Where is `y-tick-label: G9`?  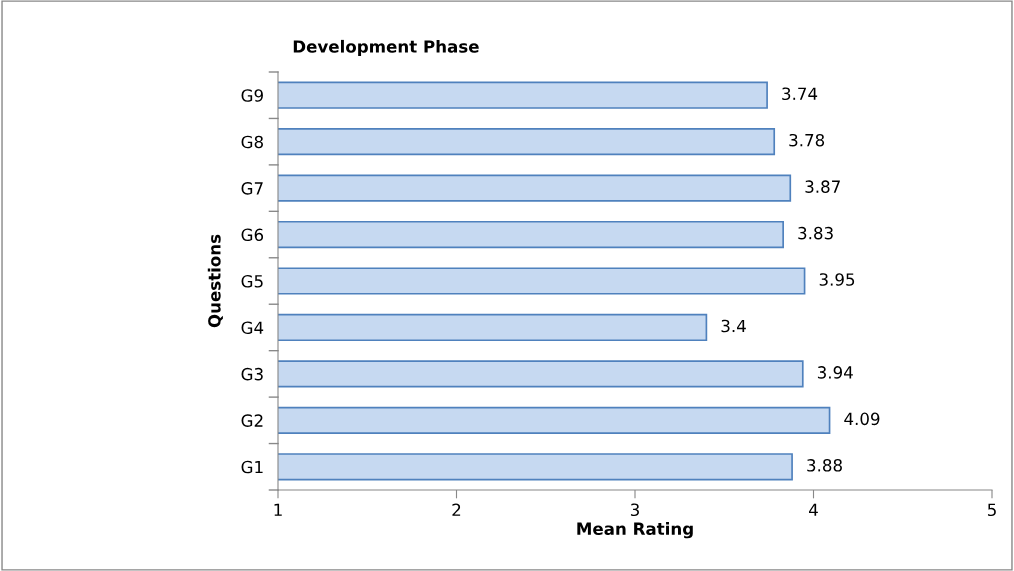 y-tick-label: G9 is located at coordinates (252, 95).